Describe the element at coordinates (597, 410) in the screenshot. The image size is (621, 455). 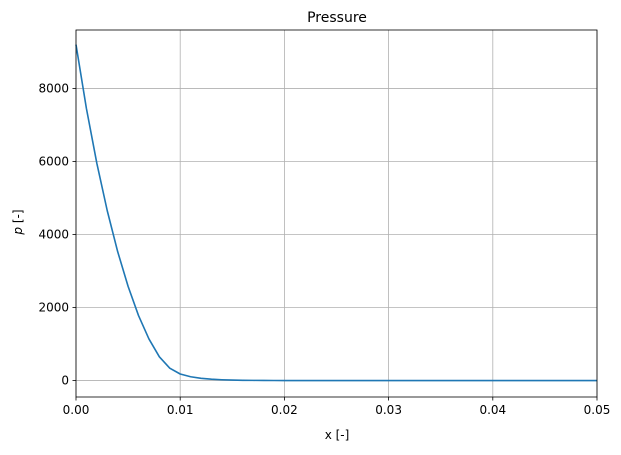
I see `x-tick-label: 0.05` at that location.